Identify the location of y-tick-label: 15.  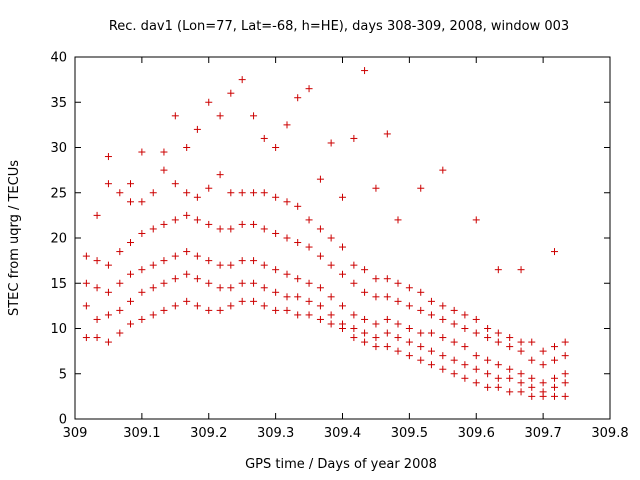
(58, 284).